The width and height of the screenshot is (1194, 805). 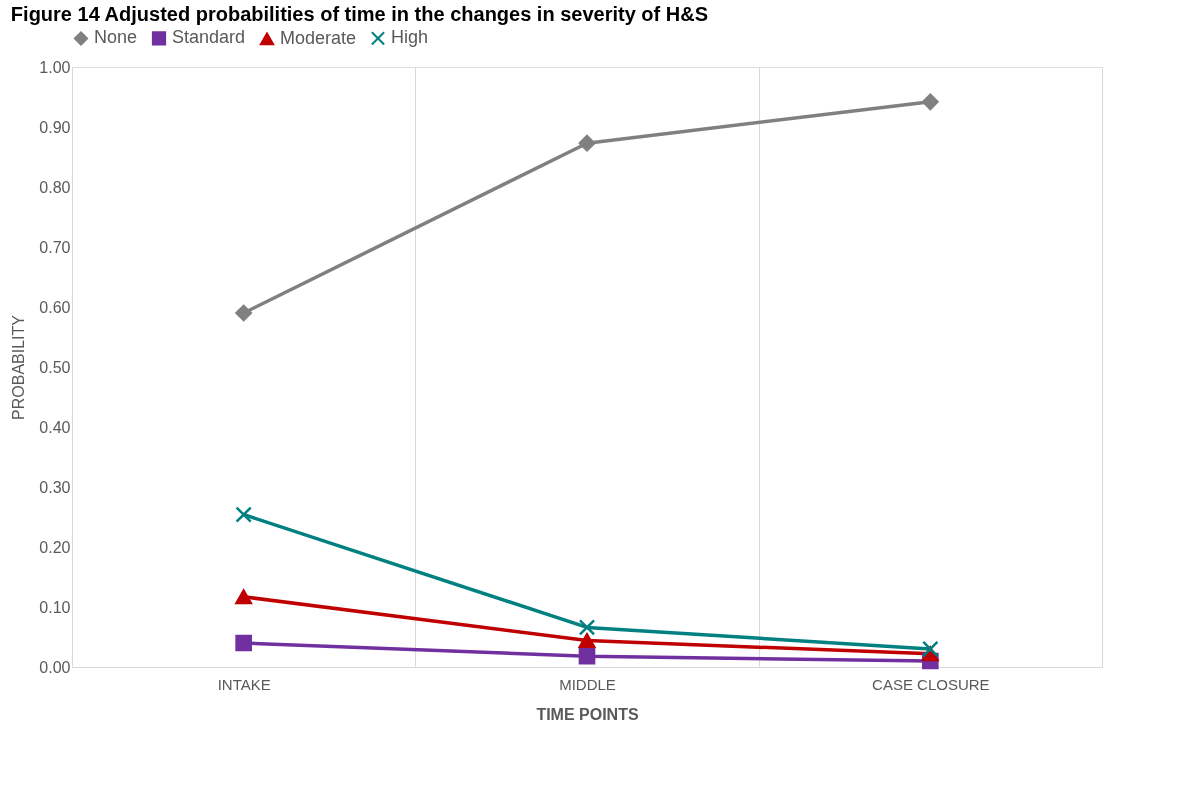 I want to click on y-tick-label: 0.20, so click(x=55, y=547).